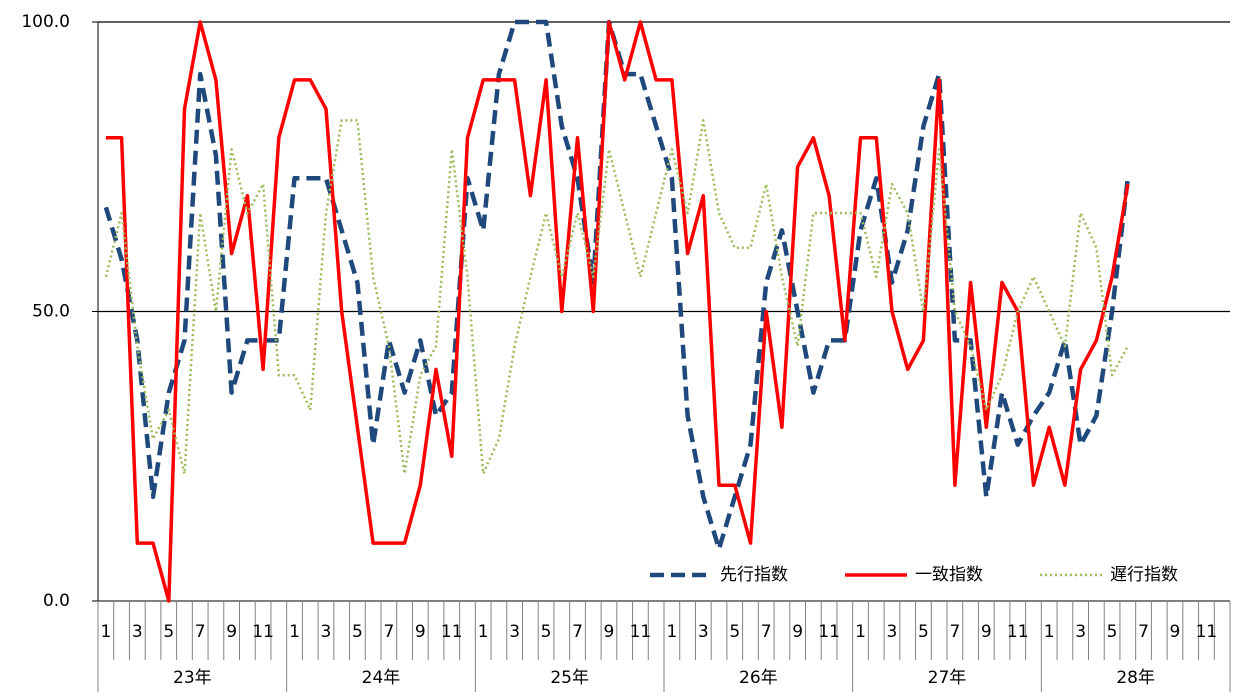 Image resolution: width=1233 pixels, height=696 pixels. What do you see at coordinates (758, 678) in the screenshot?
I see `year-label: 26年` at bounding box center [758, 678].